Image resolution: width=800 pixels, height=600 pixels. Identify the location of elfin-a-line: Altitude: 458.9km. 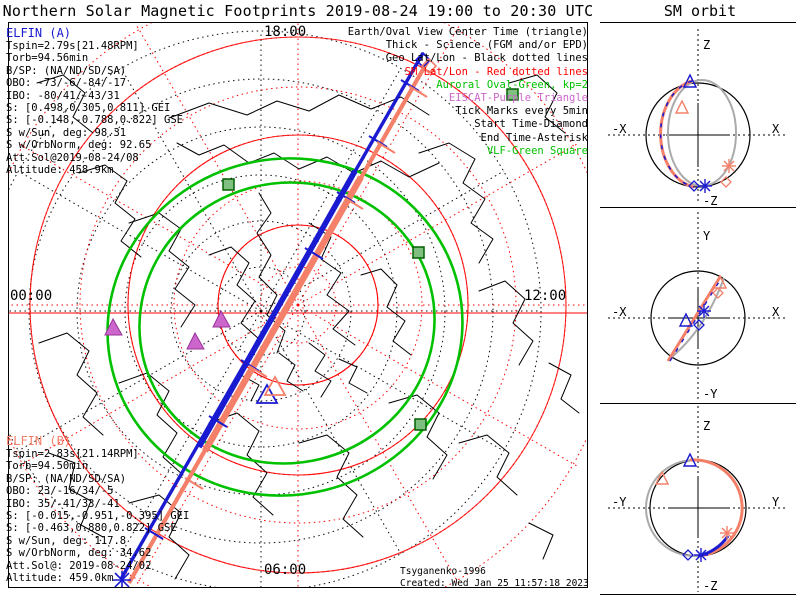
(60, 170).